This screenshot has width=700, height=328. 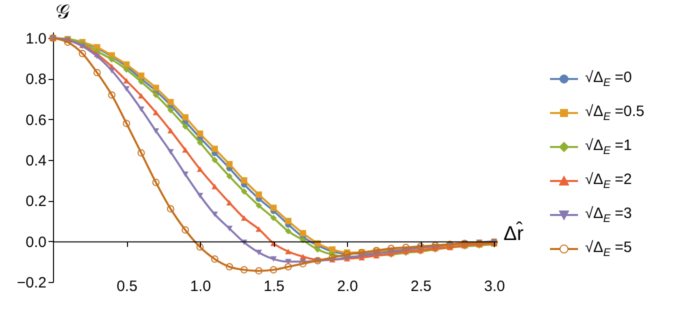 What do you see at coordinates (608, 79) in the screenshot?
I see `legend-label: √Δ$_{E}$ =0` at bounding box center [608, 79].